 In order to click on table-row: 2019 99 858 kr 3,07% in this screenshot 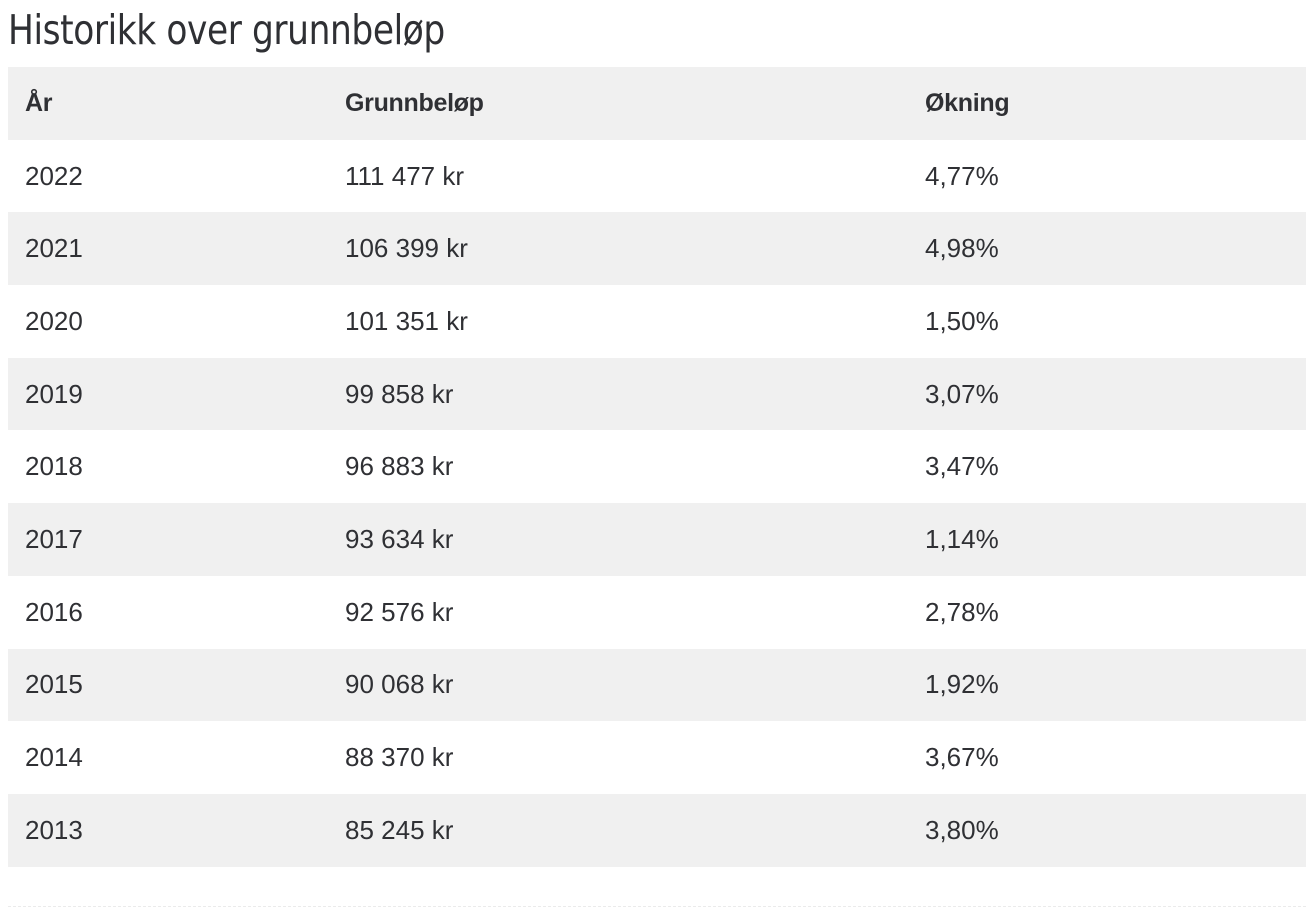, I will do `click(657, 394)`.